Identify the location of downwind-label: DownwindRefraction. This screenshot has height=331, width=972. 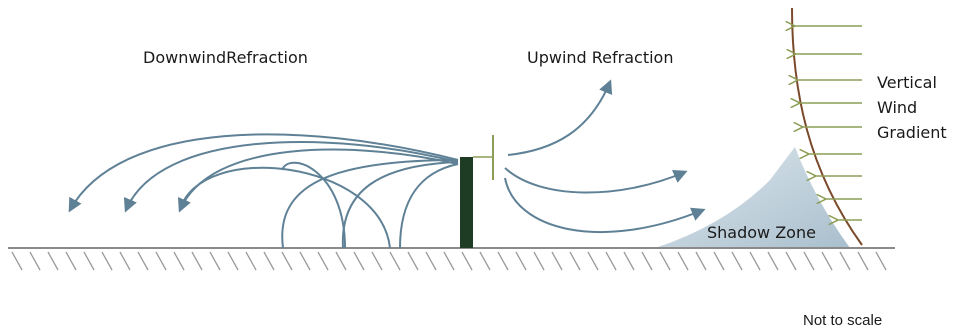
(225, 57).